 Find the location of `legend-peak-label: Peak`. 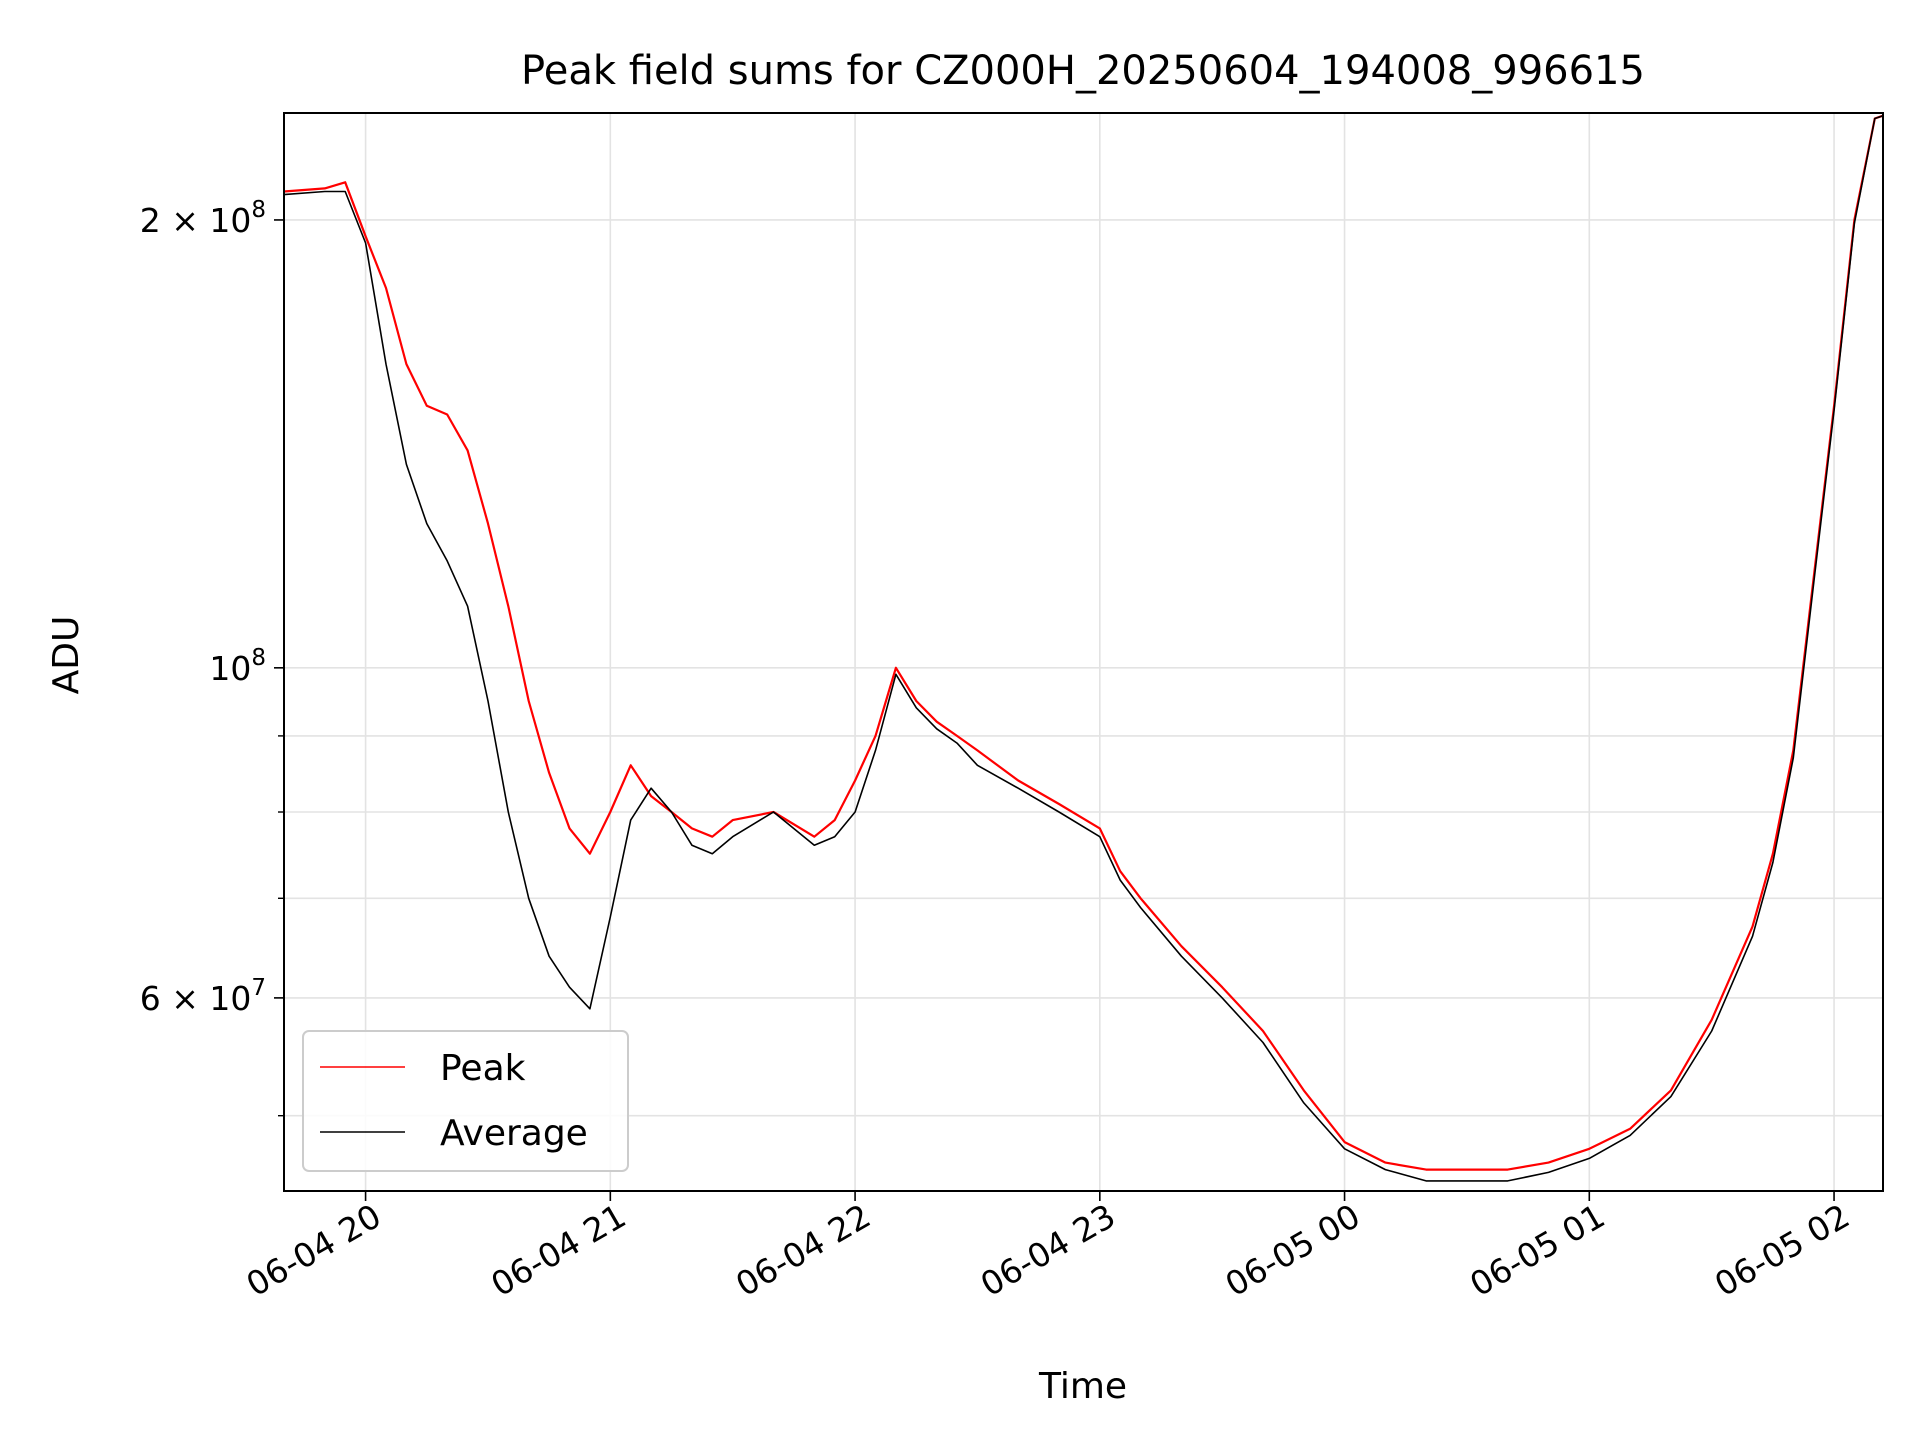

legend-peak-label: Peak is located at coordinates (483, 1068).